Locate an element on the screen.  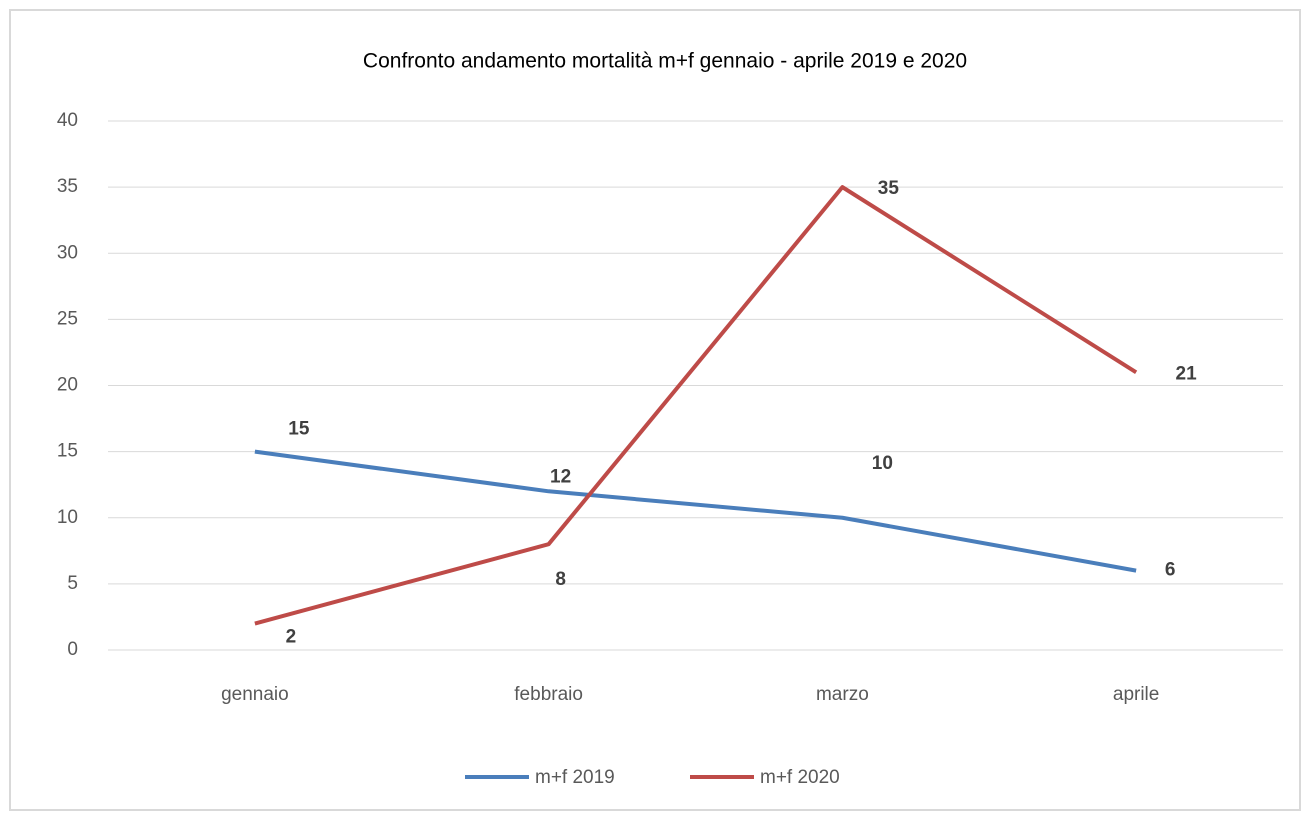
x-tick-label: aprile is located at coordinates (1136, 694).